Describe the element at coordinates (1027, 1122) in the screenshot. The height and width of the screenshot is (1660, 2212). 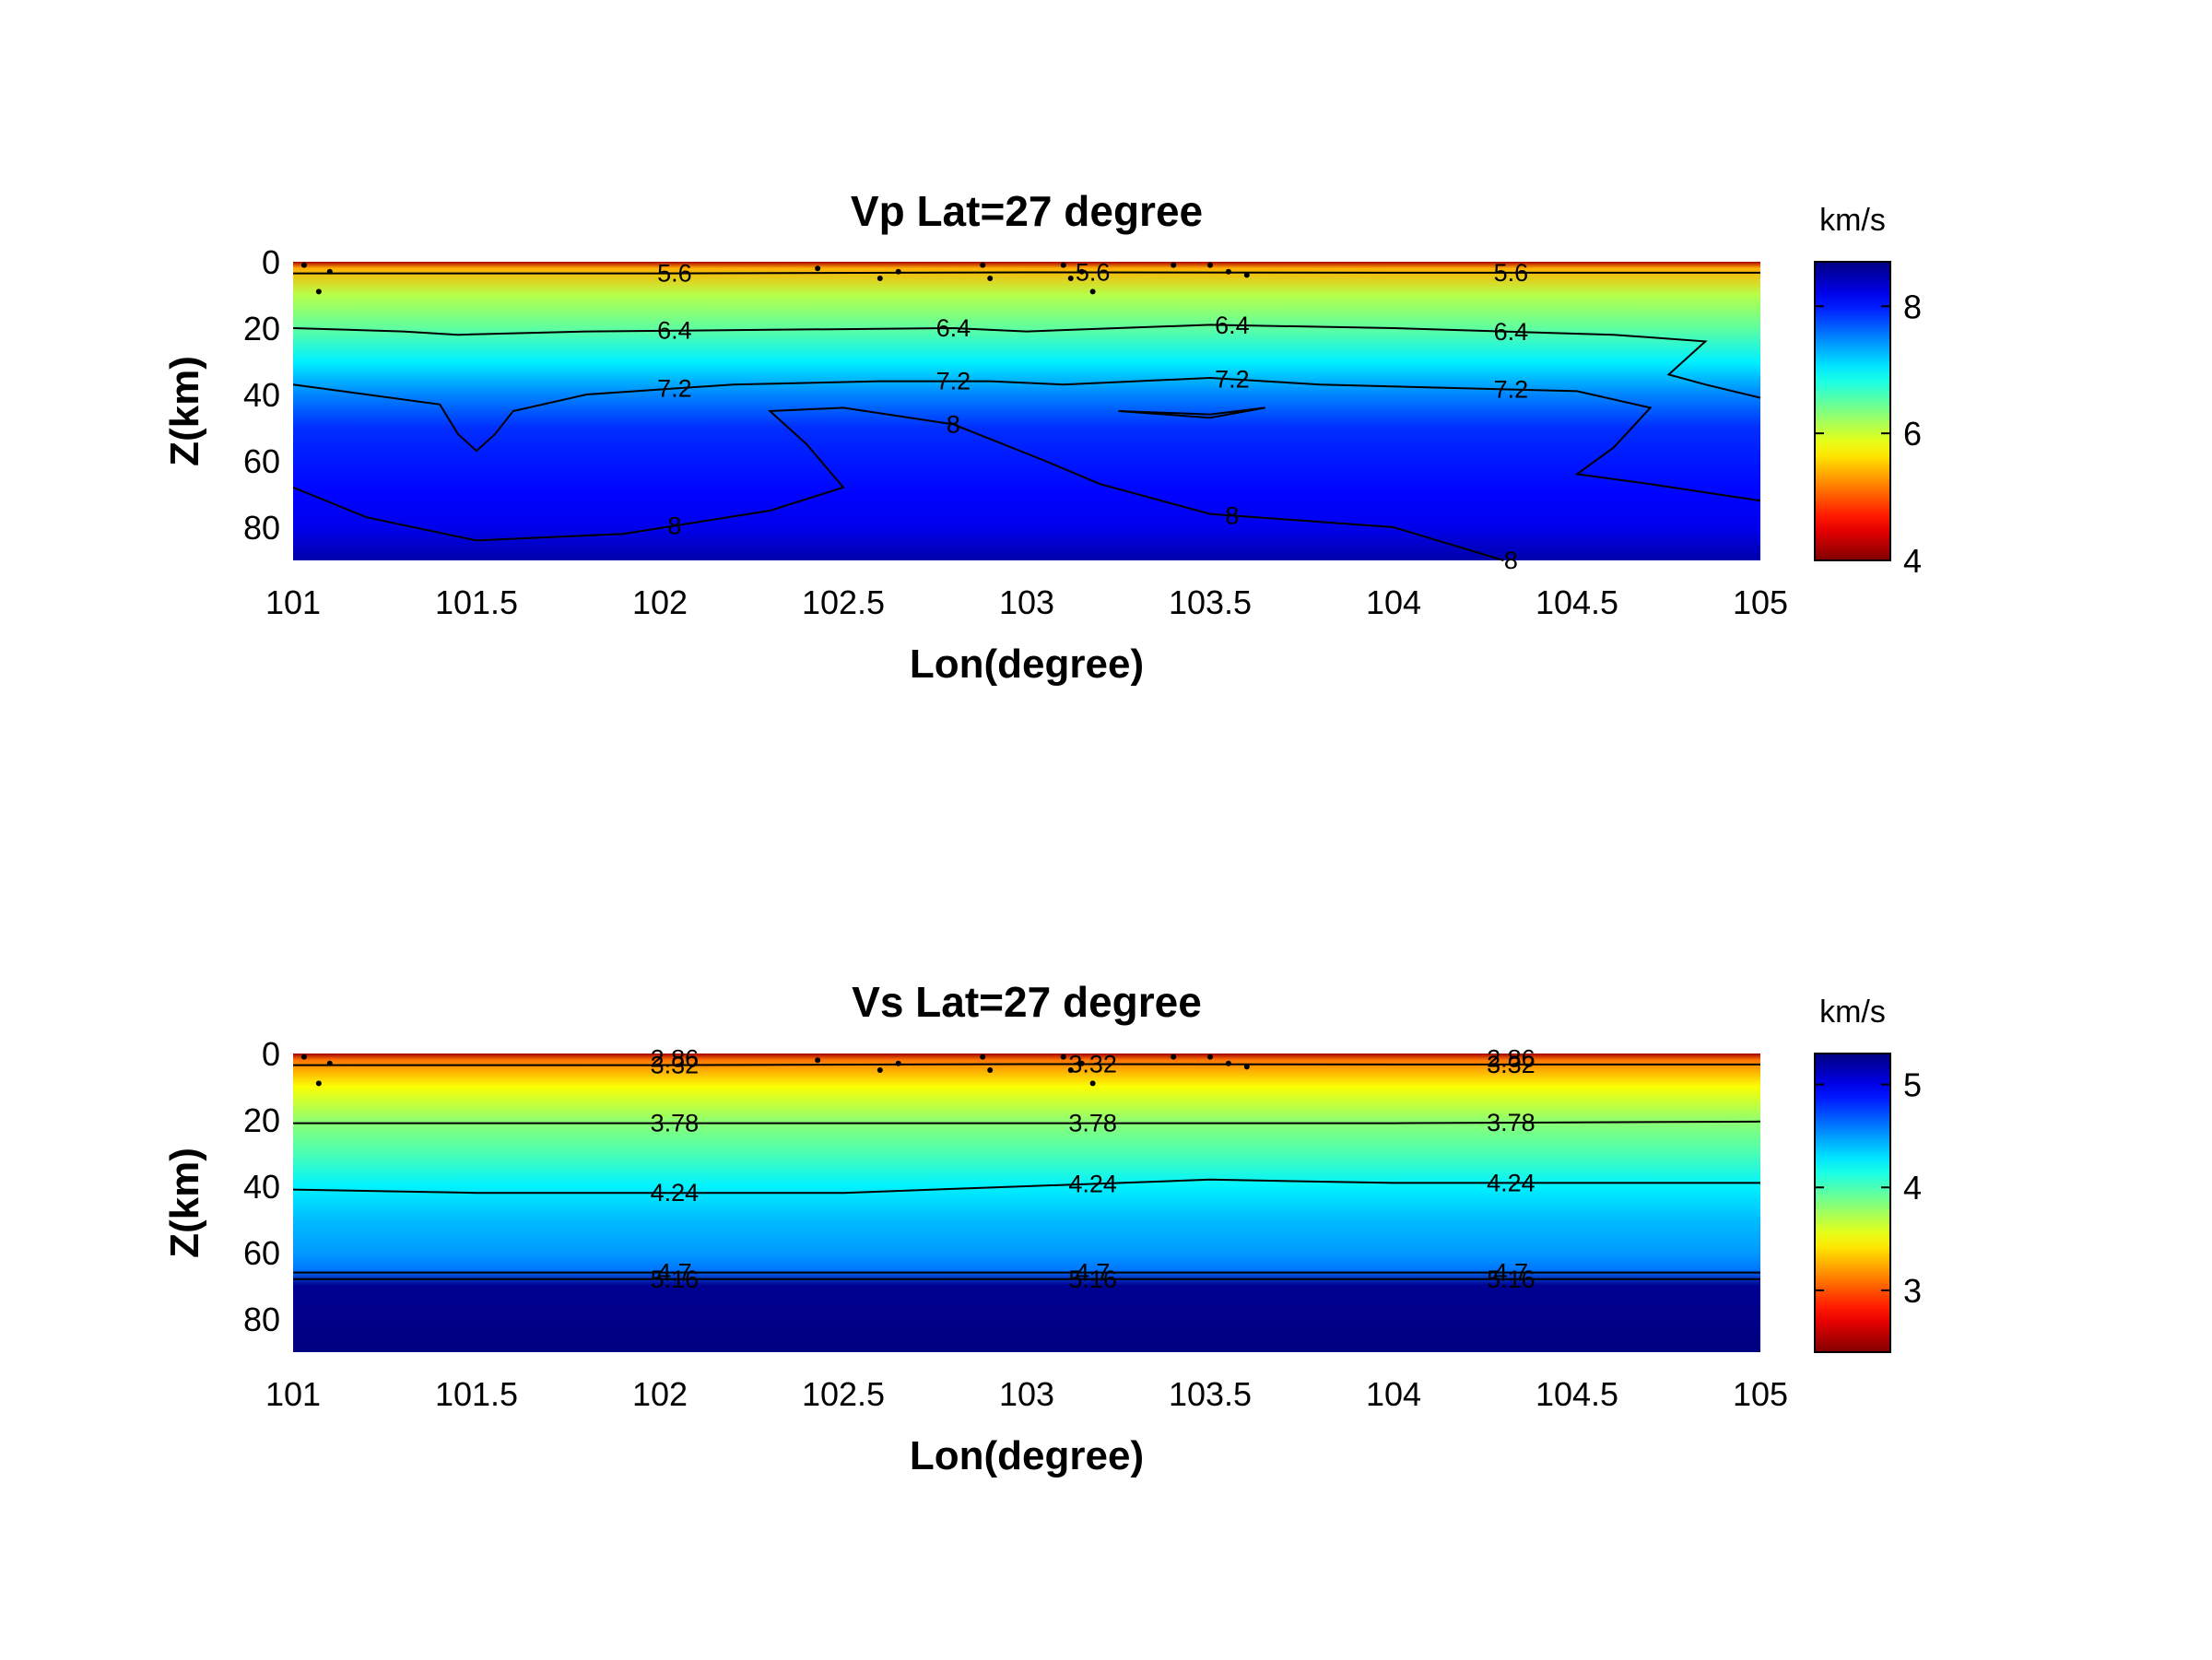
I see `contour-line-3.78` at that location.